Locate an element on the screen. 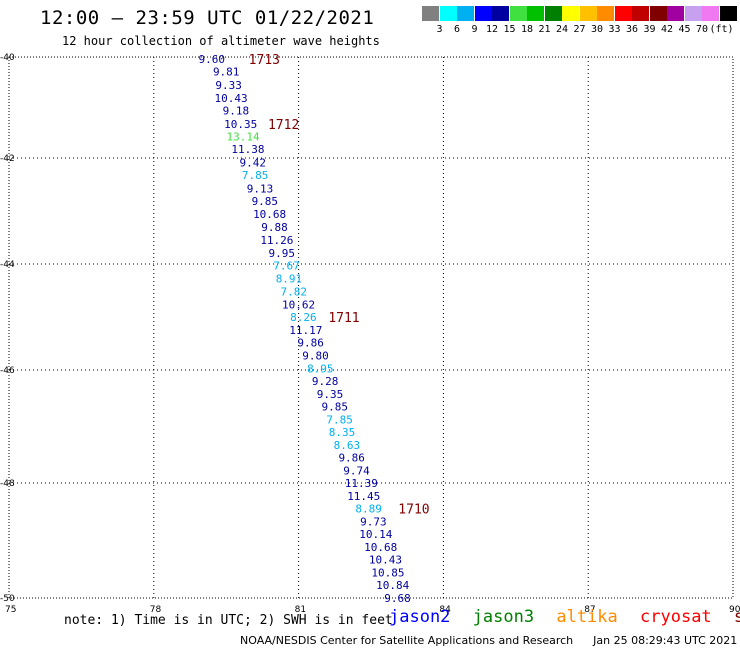 Image resolution: width=740 pixels, height=650 pixels. wave-height-point: 10.68 is located at coordinates (380, 547).